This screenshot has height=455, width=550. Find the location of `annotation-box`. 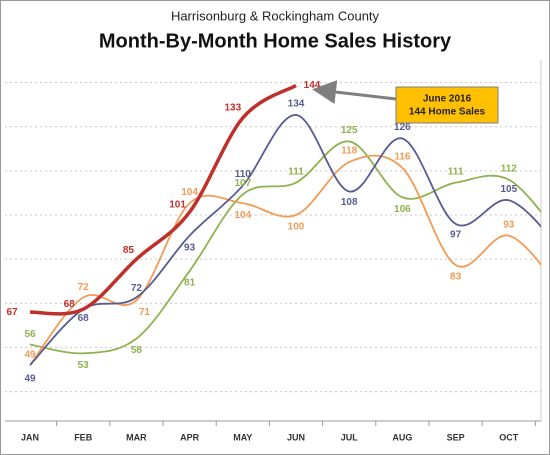

annotation-box is located at coordinates (447, 105).